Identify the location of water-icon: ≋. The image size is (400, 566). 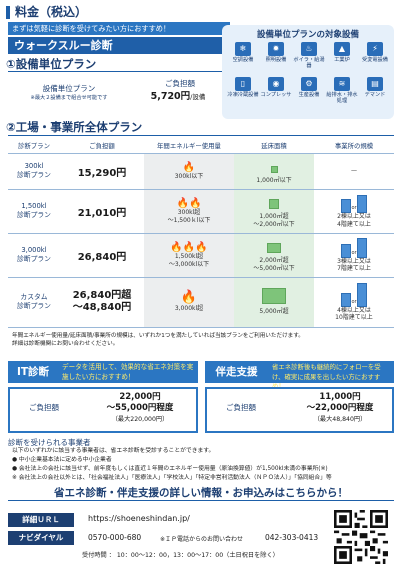
(342, 84).